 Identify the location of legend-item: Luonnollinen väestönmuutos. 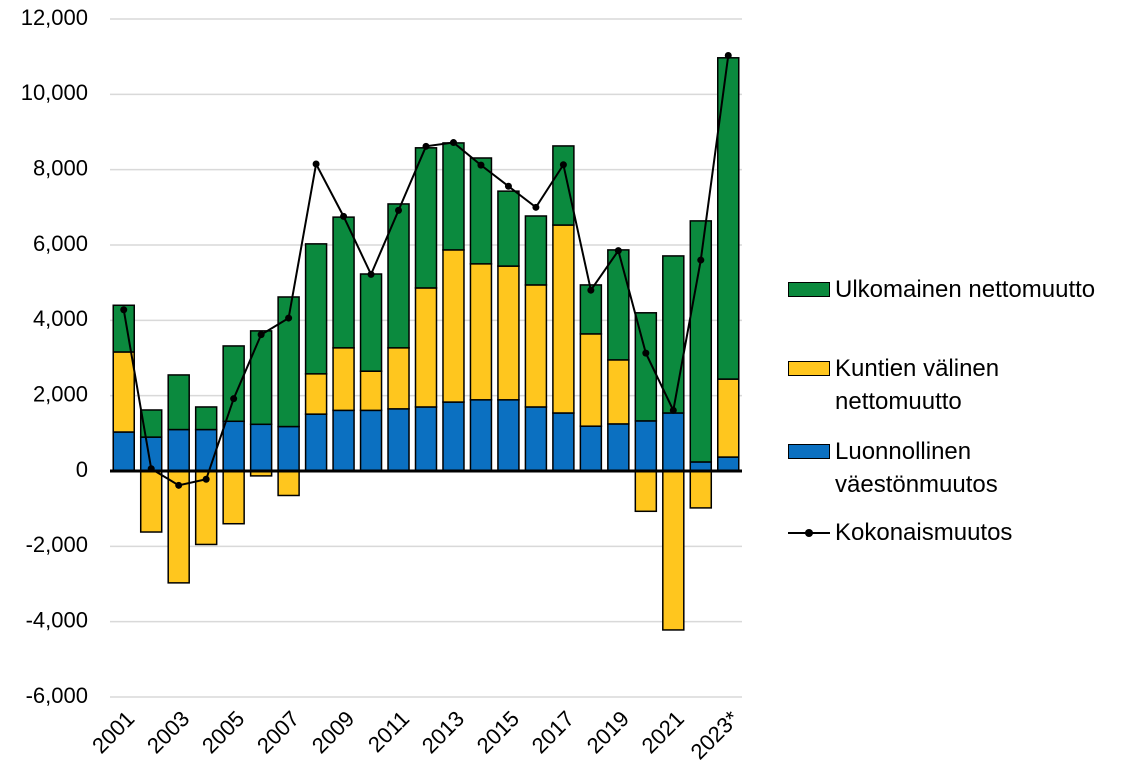
(919, 468).